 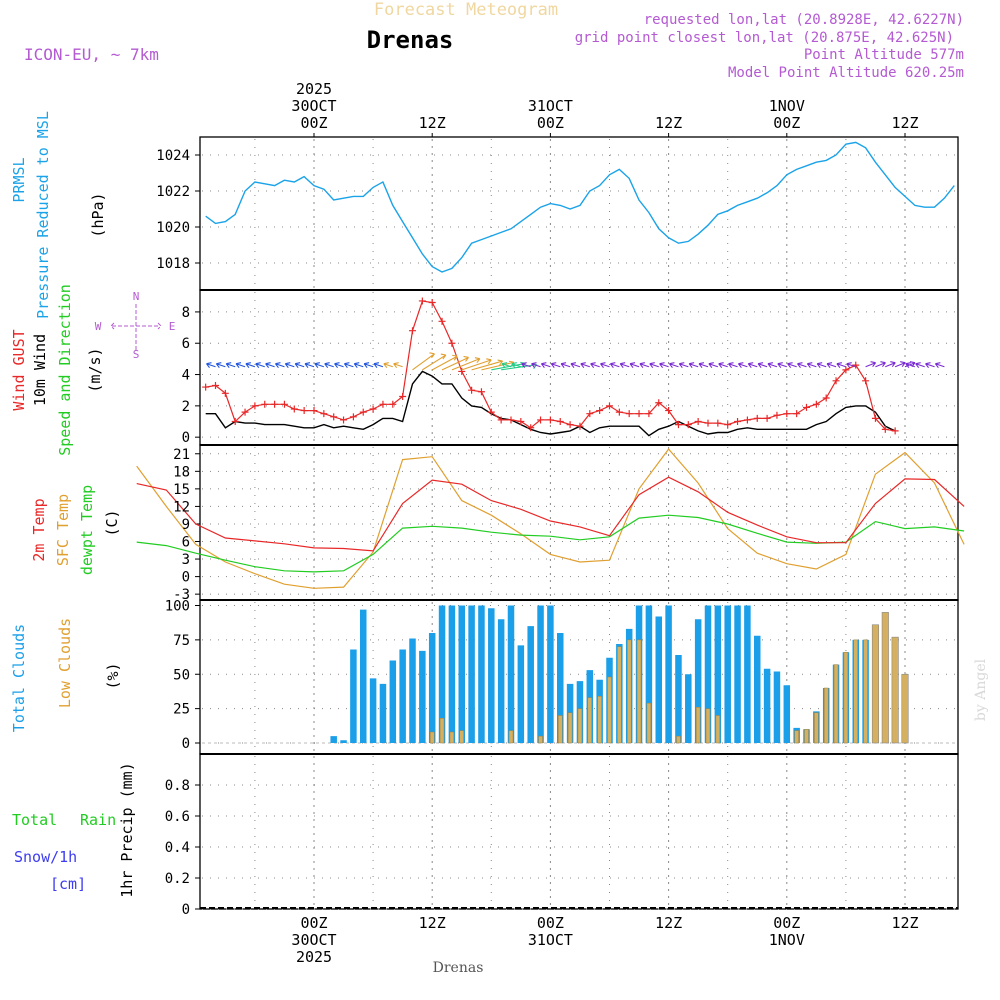 What do you see at coordinates (313, 106) in the screenshot?
I see `top-time-tick: 30OCT` at bounding box center [313, 106].